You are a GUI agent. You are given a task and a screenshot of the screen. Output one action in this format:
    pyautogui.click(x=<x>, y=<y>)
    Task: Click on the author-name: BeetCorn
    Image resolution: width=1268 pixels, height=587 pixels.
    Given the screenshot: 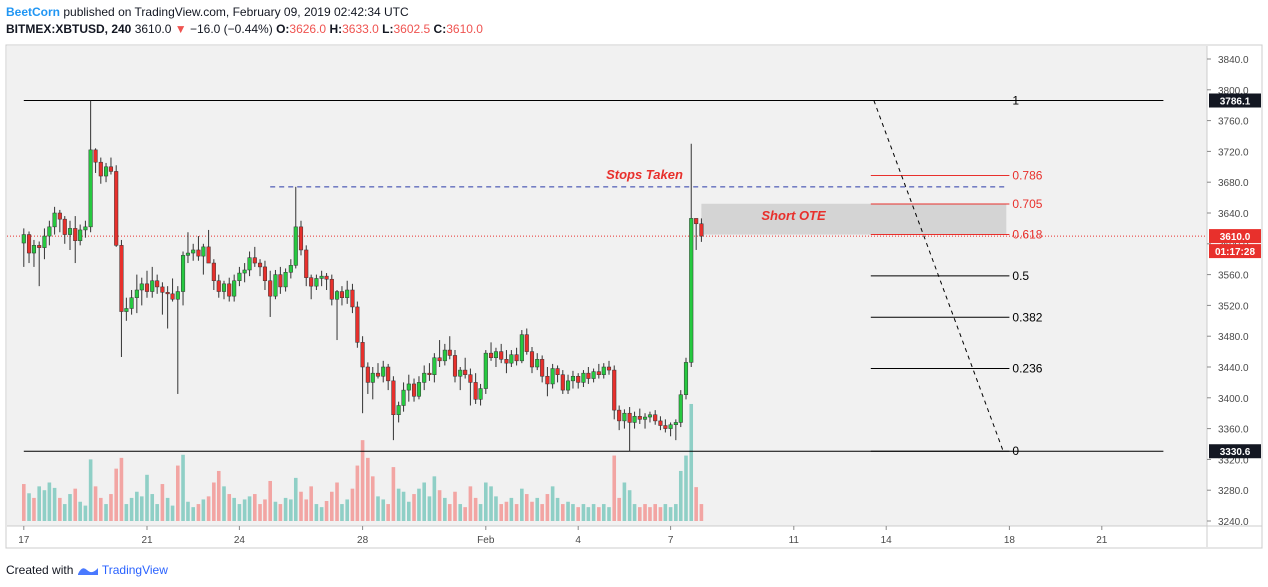 What is the action you would take?
    pyautogui.click(x=33, y=12)
    